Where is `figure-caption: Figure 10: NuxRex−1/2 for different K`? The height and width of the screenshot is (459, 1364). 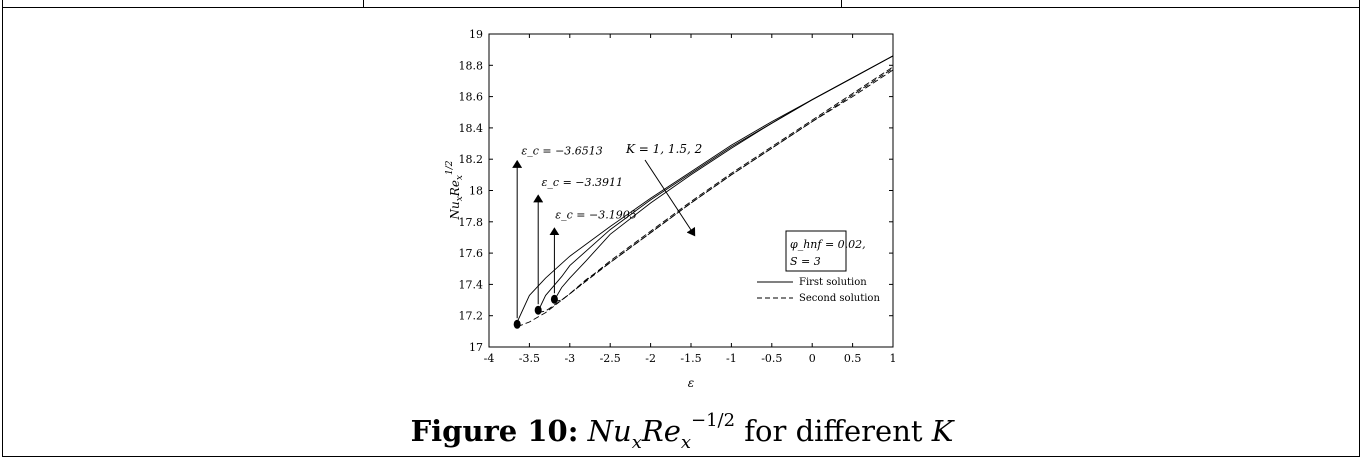 figure-caption: Figure 10: NuxRex−1/2 for different K is located at coordinates (682, 431).